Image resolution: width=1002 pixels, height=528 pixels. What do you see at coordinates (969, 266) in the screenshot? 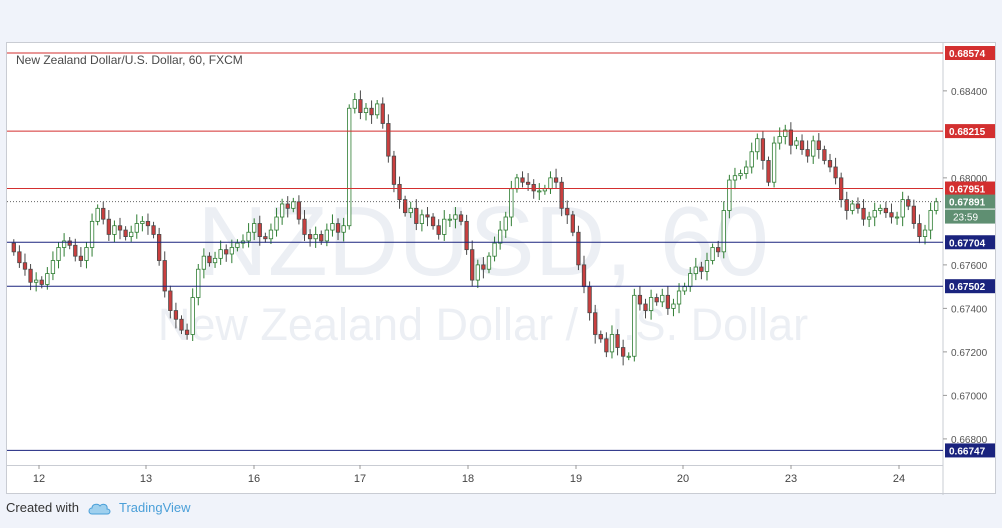
I see `y-tick-label: 0.67600` at bounding box center [969, 266].